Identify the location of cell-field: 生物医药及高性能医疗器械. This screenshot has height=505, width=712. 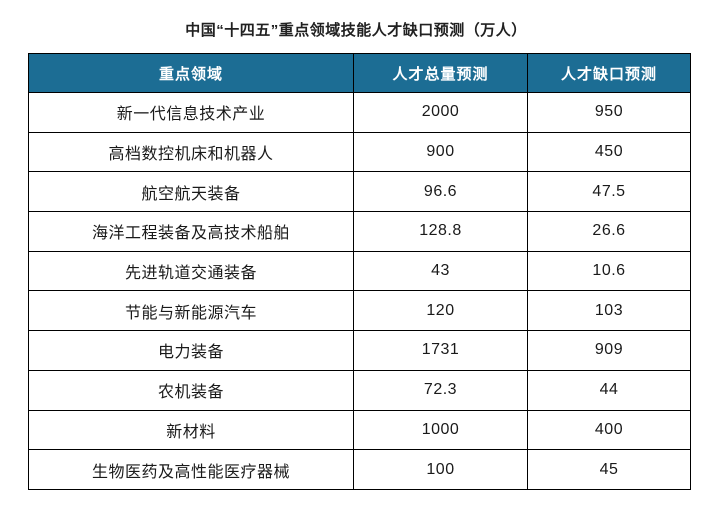
(191, 469).